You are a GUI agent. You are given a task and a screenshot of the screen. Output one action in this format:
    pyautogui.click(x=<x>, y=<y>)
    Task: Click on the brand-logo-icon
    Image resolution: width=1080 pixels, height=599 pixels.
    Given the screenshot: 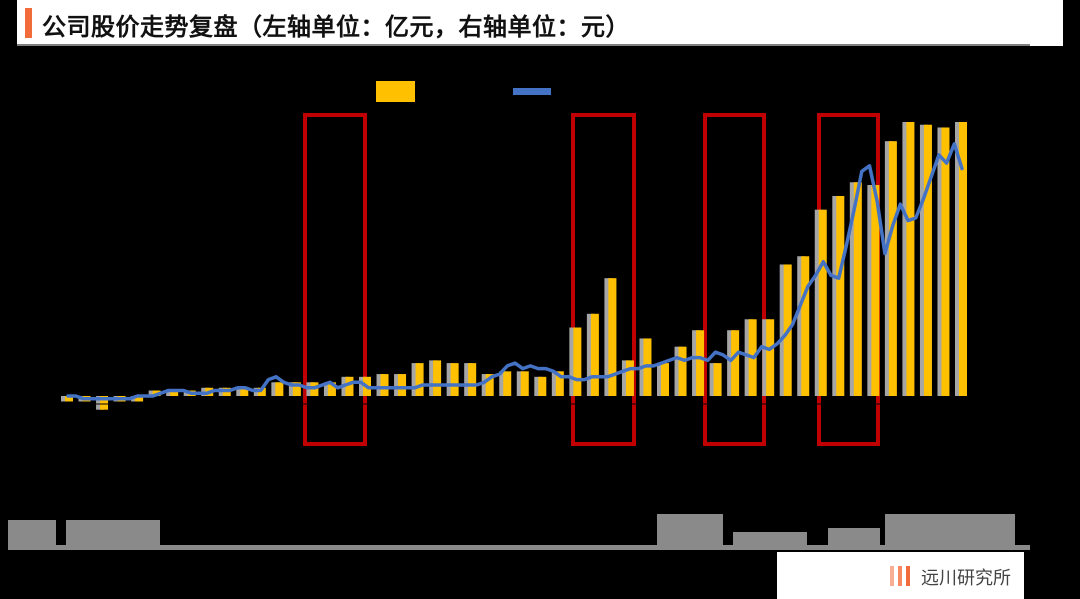 What is the action you would take?
    pyautogui.click(x=901, y=576)
    